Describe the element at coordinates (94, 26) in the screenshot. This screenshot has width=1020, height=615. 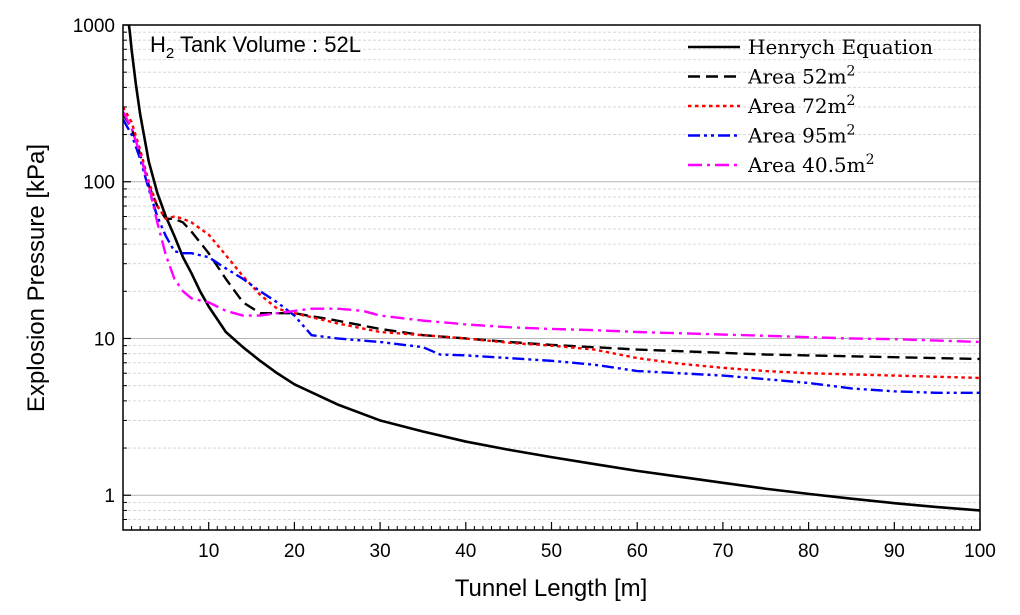
I see `y-tick-label: 1000` at that location.